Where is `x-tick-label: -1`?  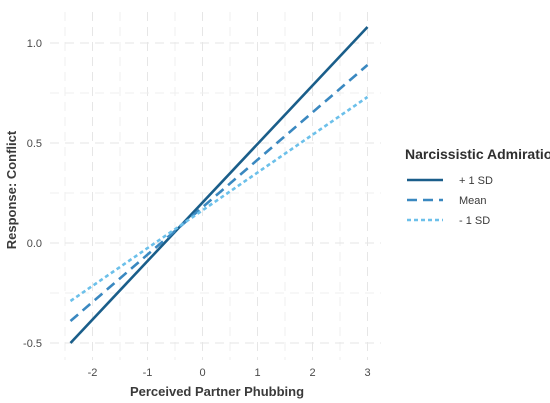 x-tick-label: -1 is located at coordinates (148, 373).